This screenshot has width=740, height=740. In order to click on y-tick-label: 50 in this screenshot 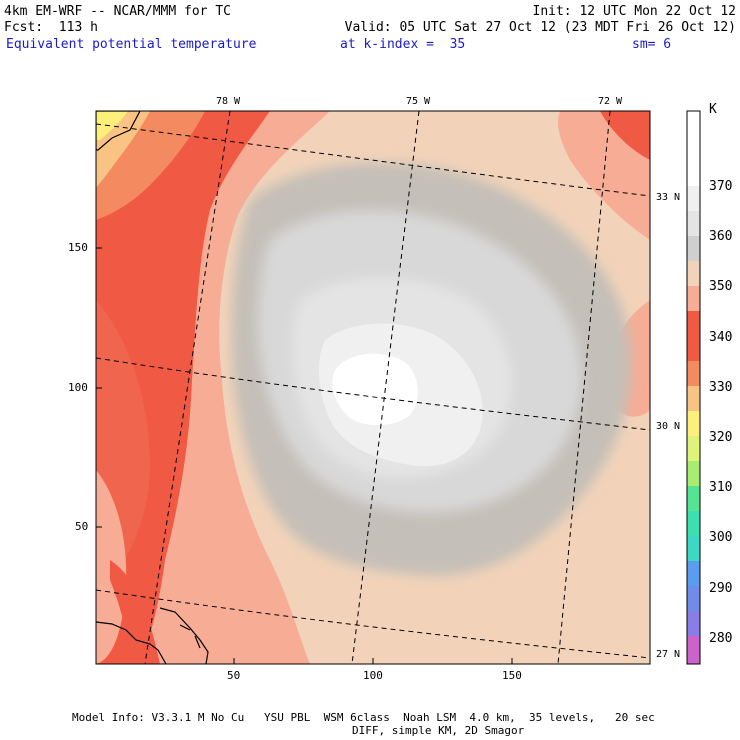, I will do `click(82, 526)`.